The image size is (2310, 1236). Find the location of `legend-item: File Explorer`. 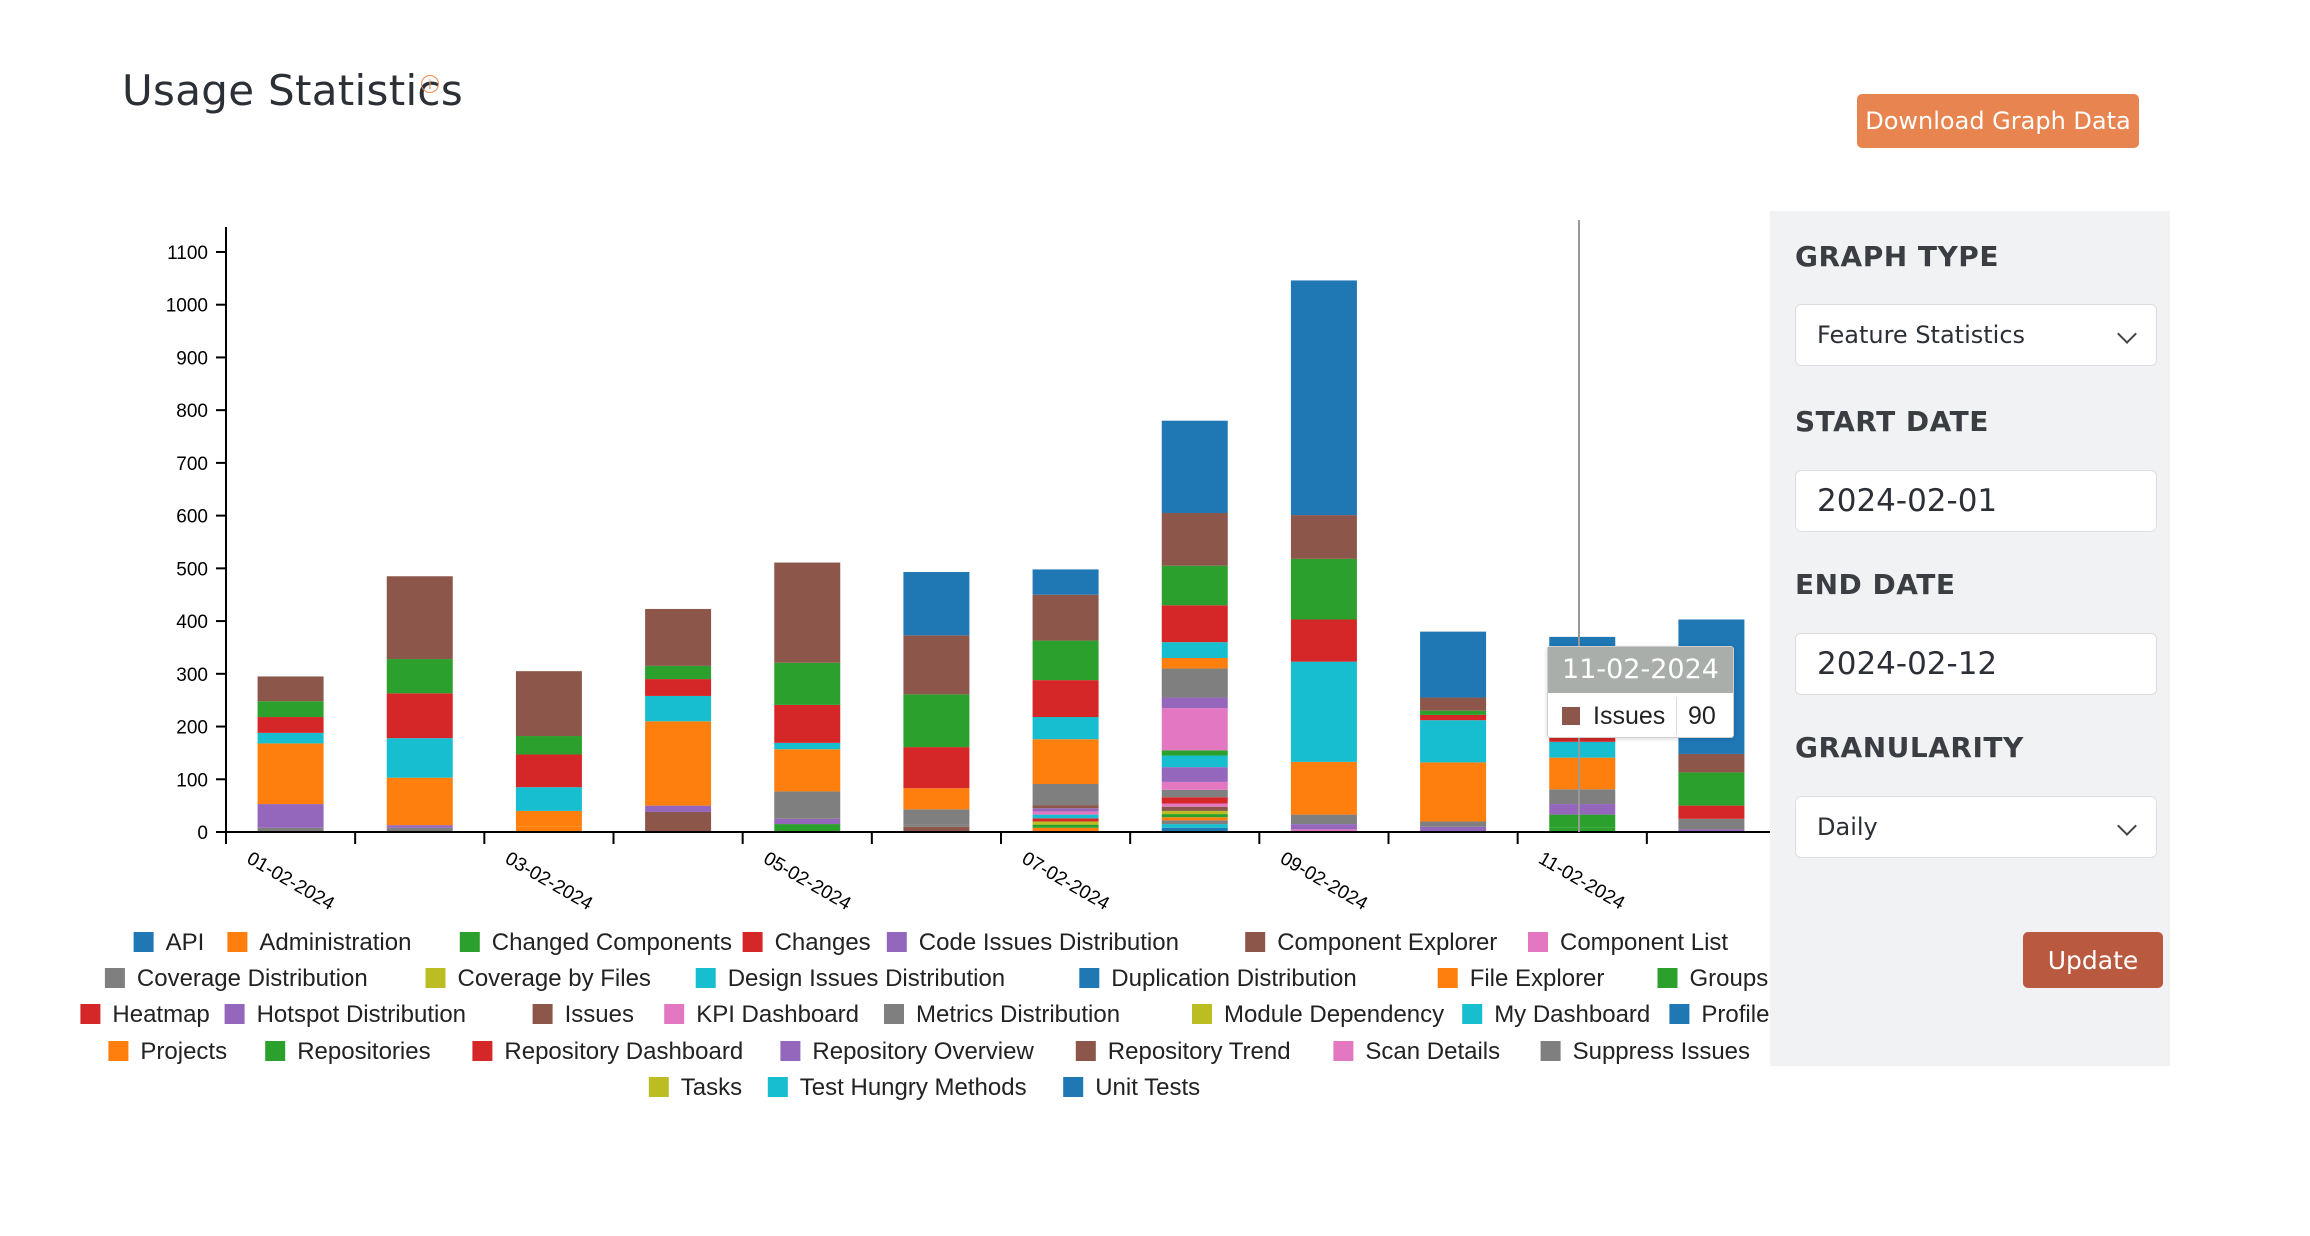

legend-item: File Explorer is located at coordinates (1537, 978).